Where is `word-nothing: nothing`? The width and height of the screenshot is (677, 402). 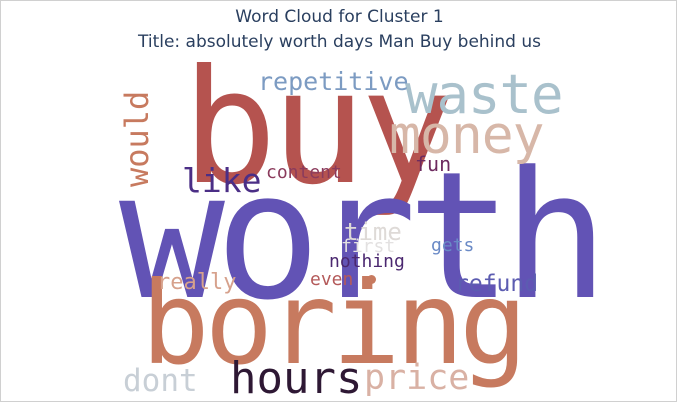 word-nothing: nothing is located at coordinates (367, 261).